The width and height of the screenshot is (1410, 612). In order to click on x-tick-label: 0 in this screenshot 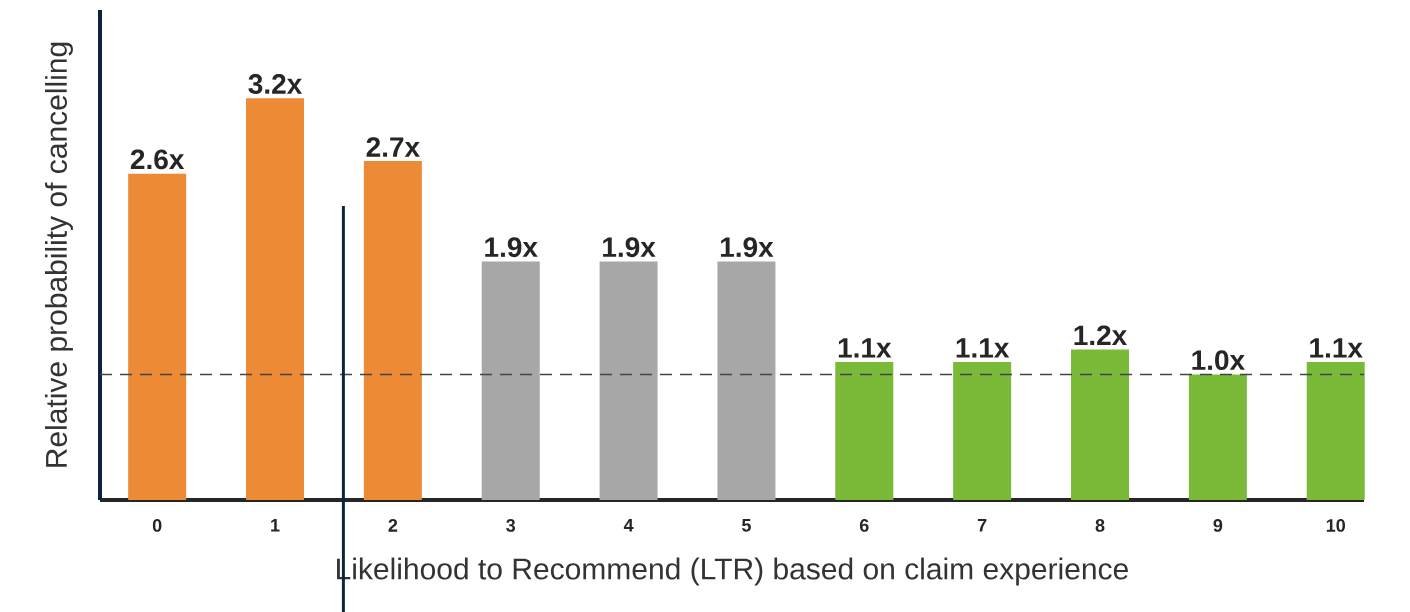, I will do `click(157, 525)`.